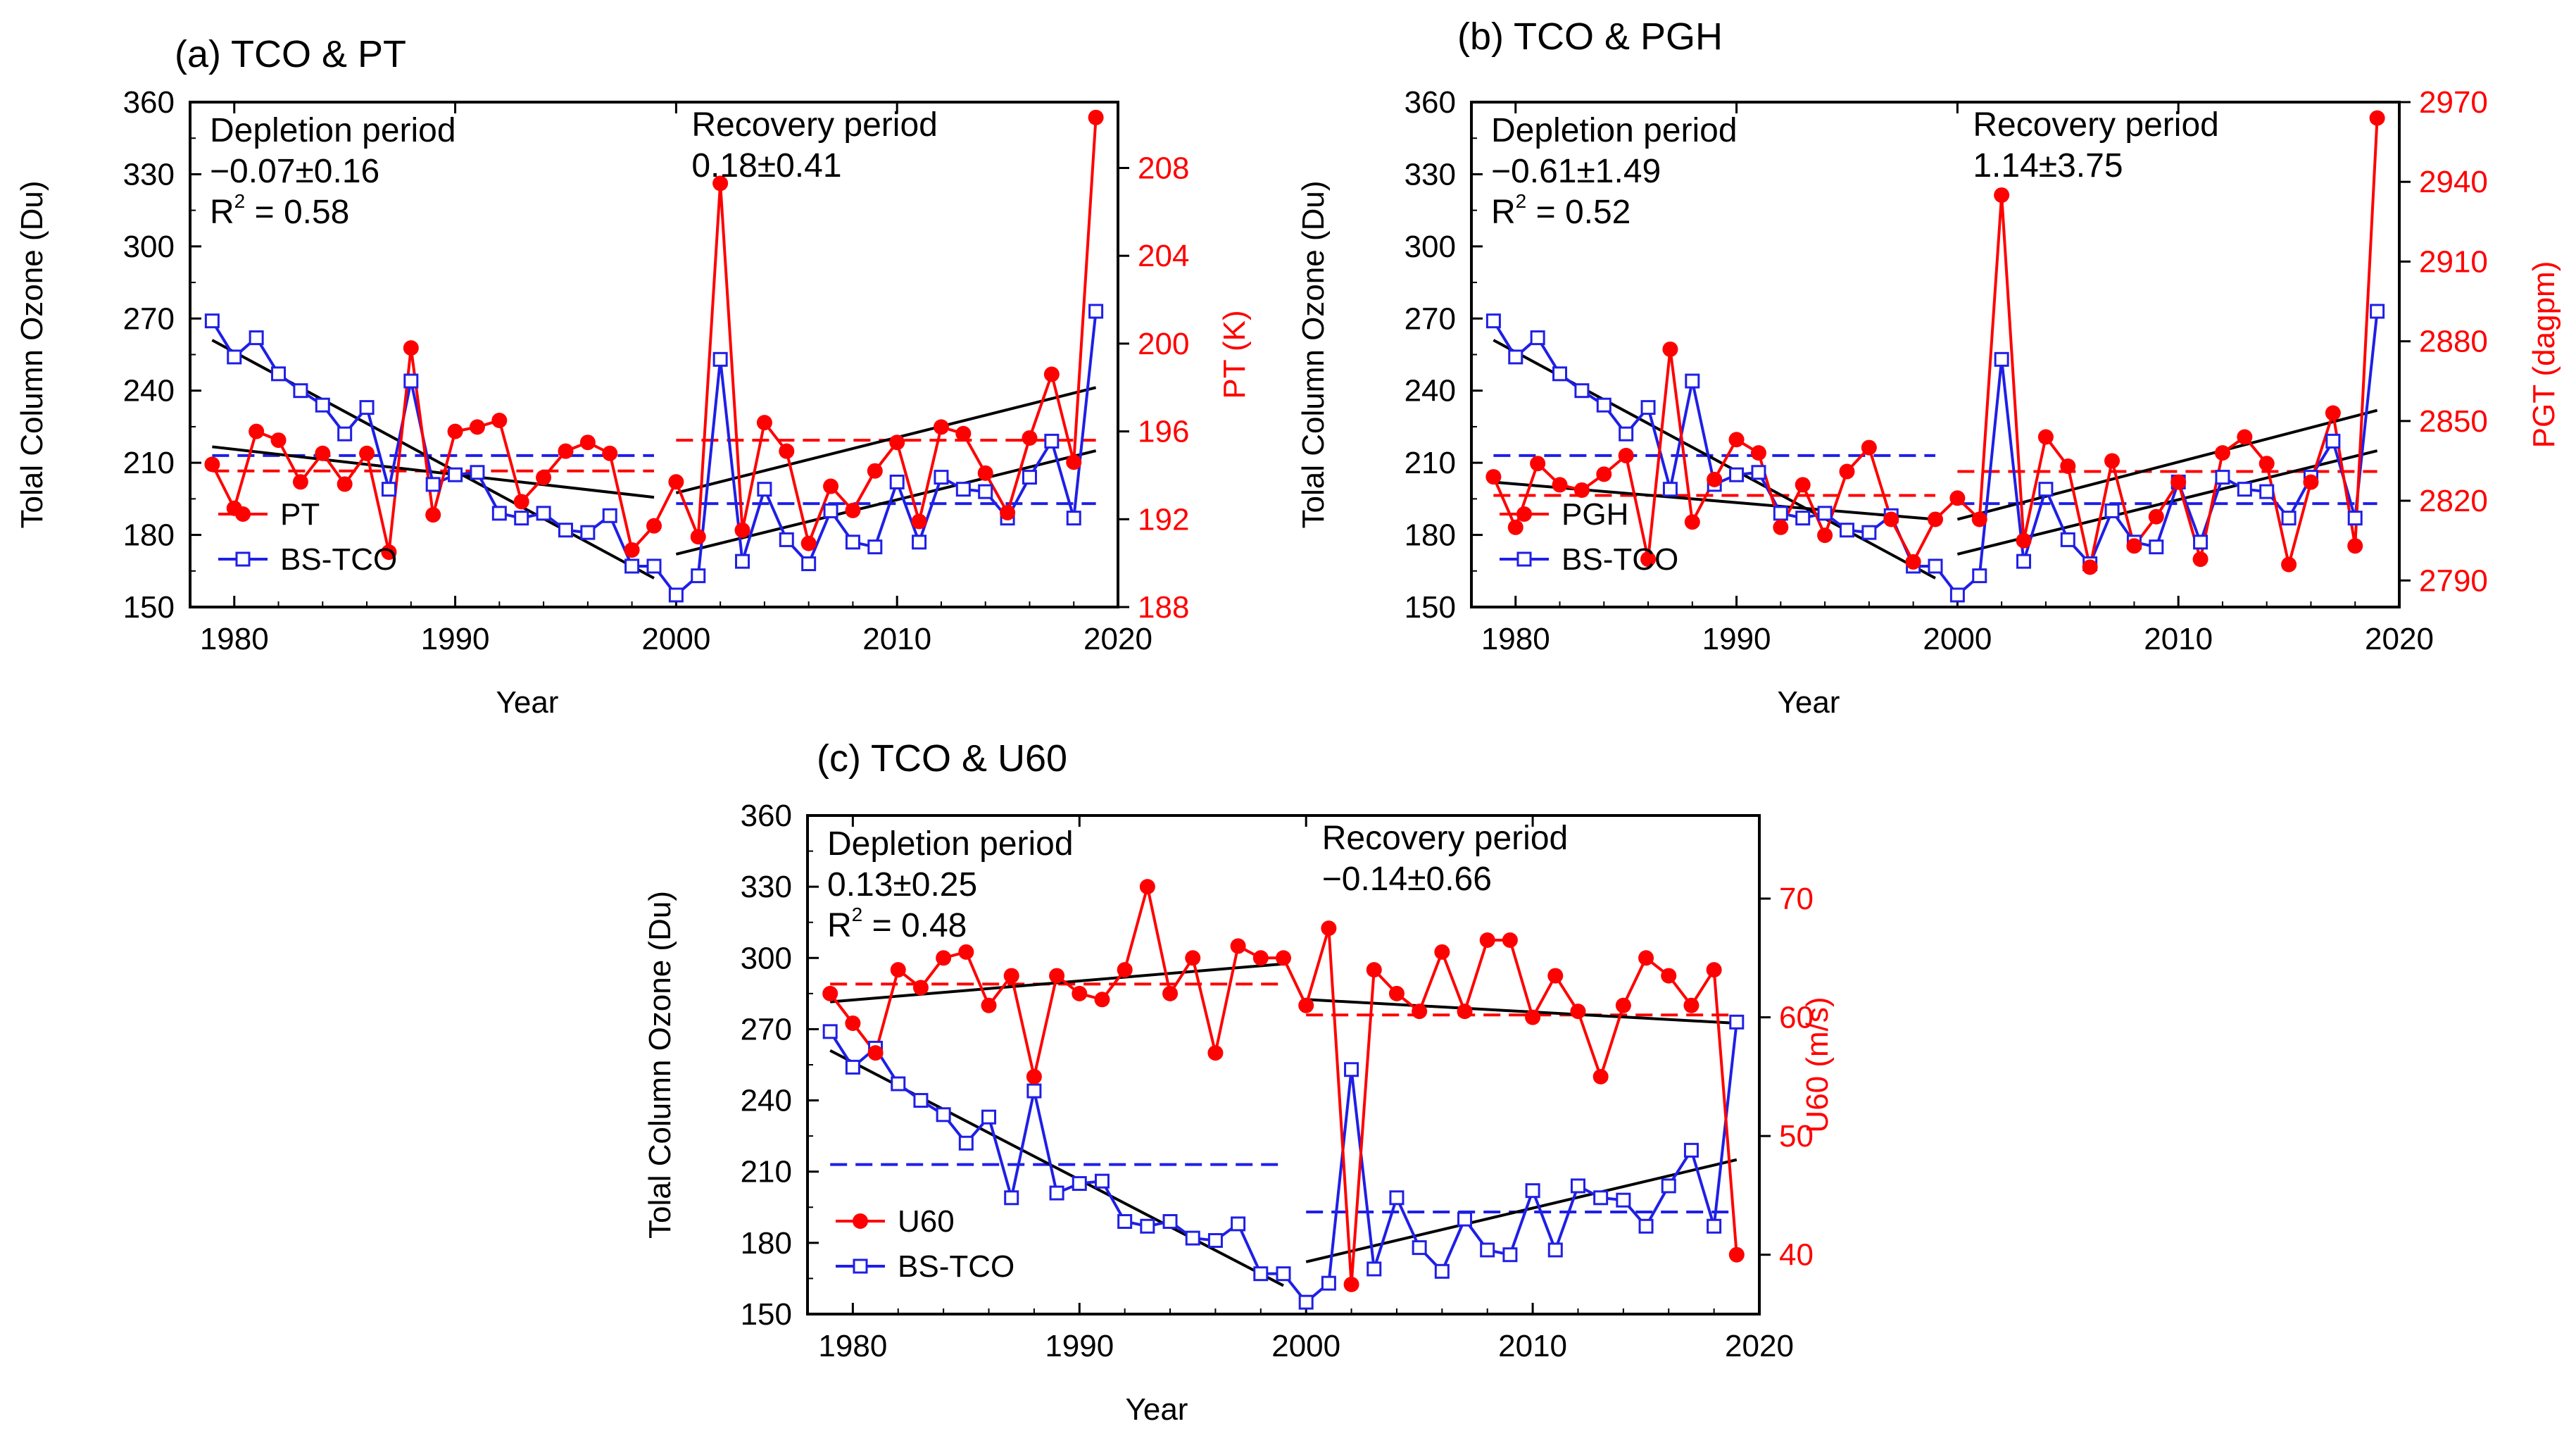 Image resolution: width=2576 pixels, height=1450 pixels. What do you see at coordinates (660, 1065) in the screenshot?
I see `y-axis-label: Tolal Column Ozone (Du)` at bounding box center [660, 1065].